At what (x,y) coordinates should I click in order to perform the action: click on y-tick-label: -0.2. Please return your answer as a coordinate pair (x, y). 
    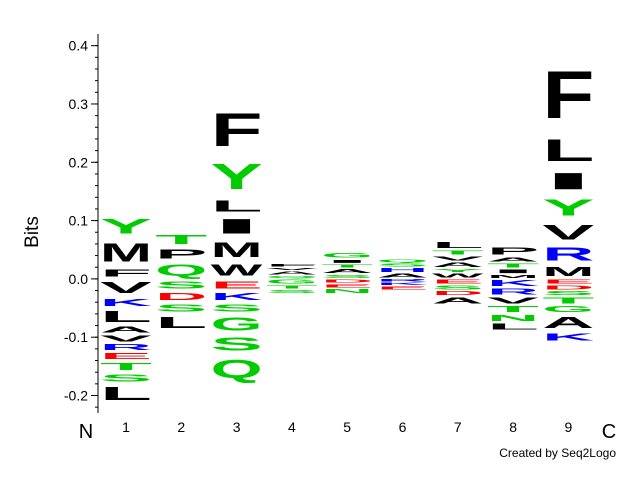
    Looking at the image, I should click on (76, 396).